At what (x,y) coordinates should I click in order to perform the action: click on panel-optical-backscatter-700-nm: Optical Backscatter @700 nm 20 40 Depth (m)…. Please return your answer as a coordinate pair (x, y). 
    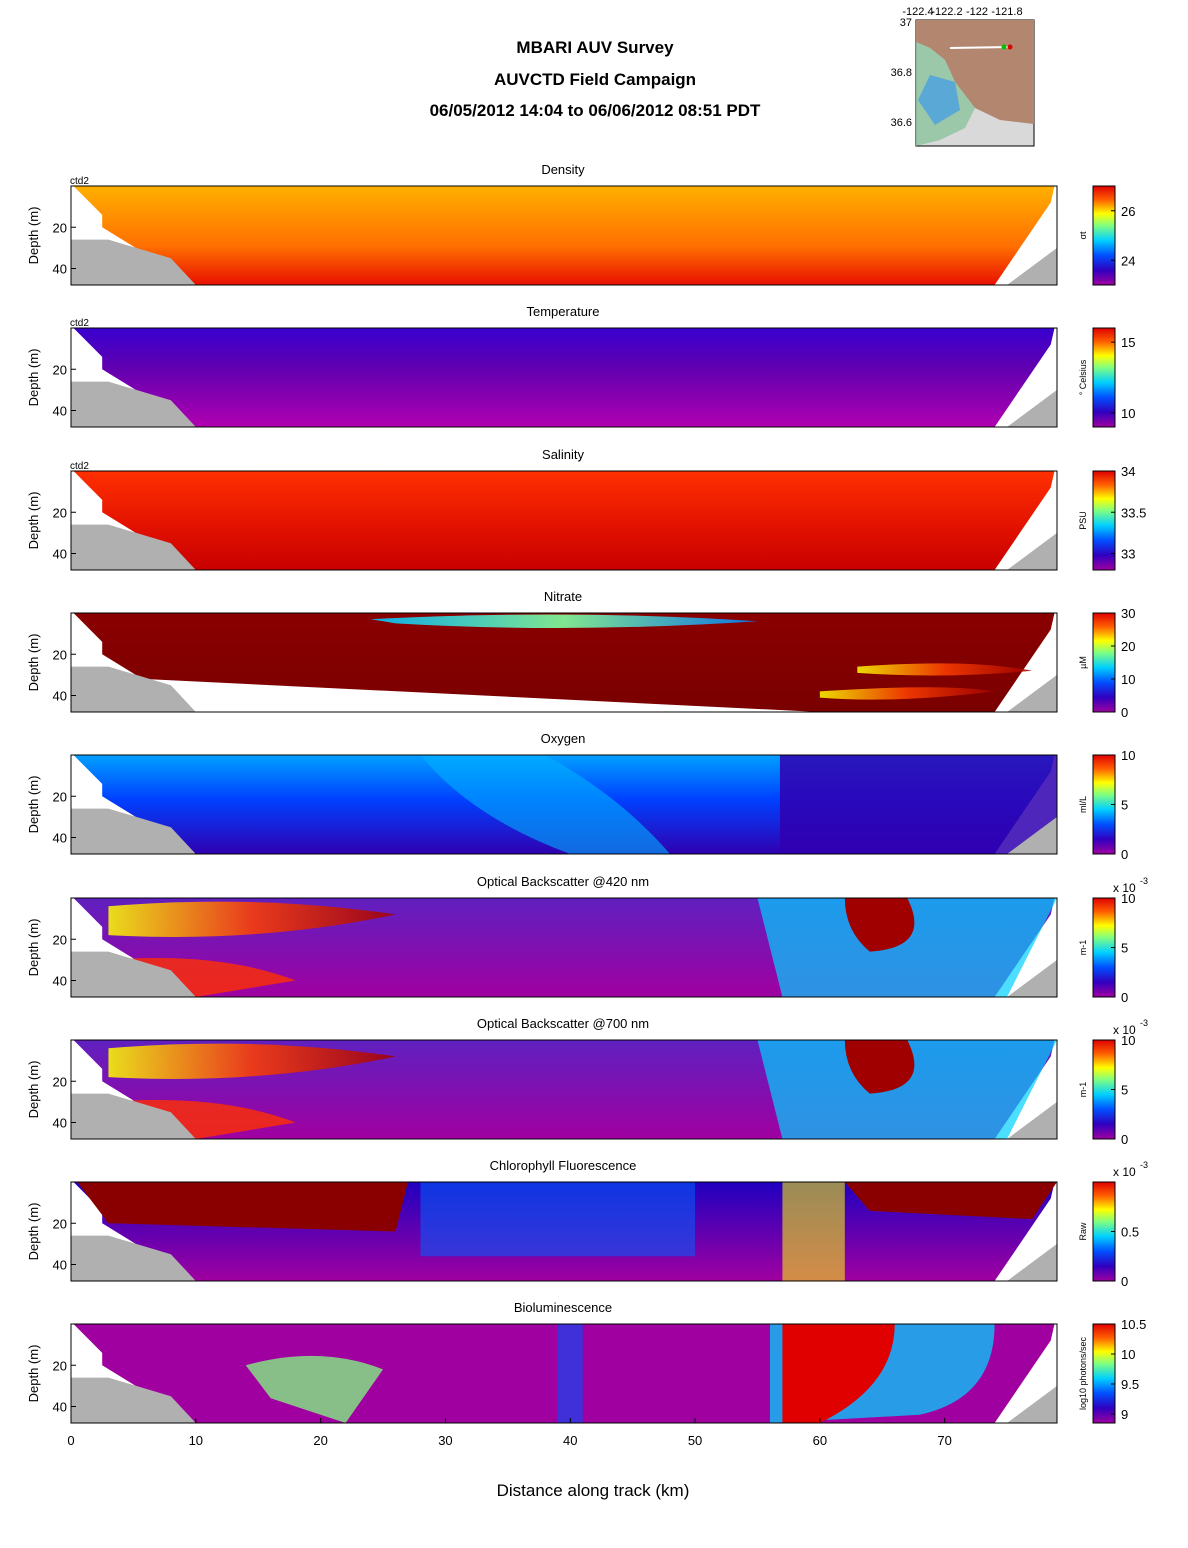
    Looking at the image, I should click on (587, 1081).